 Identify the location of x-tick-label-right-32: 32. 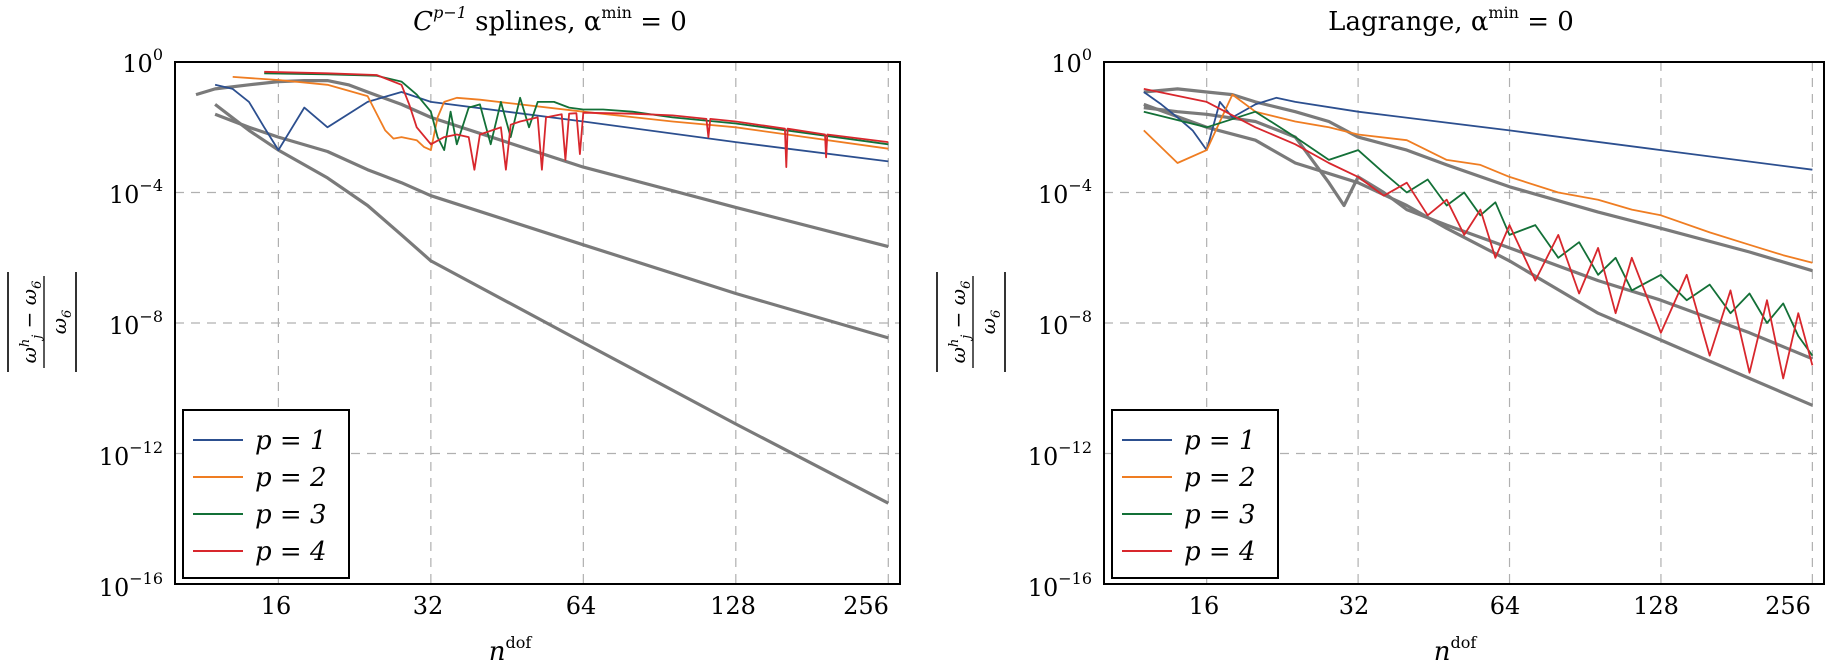
(1354, 606).